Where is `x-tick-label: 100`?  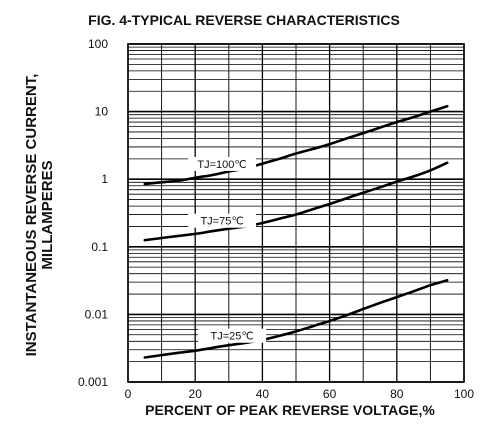
x-tick-label: 100 is located at coordinates (464, 394).